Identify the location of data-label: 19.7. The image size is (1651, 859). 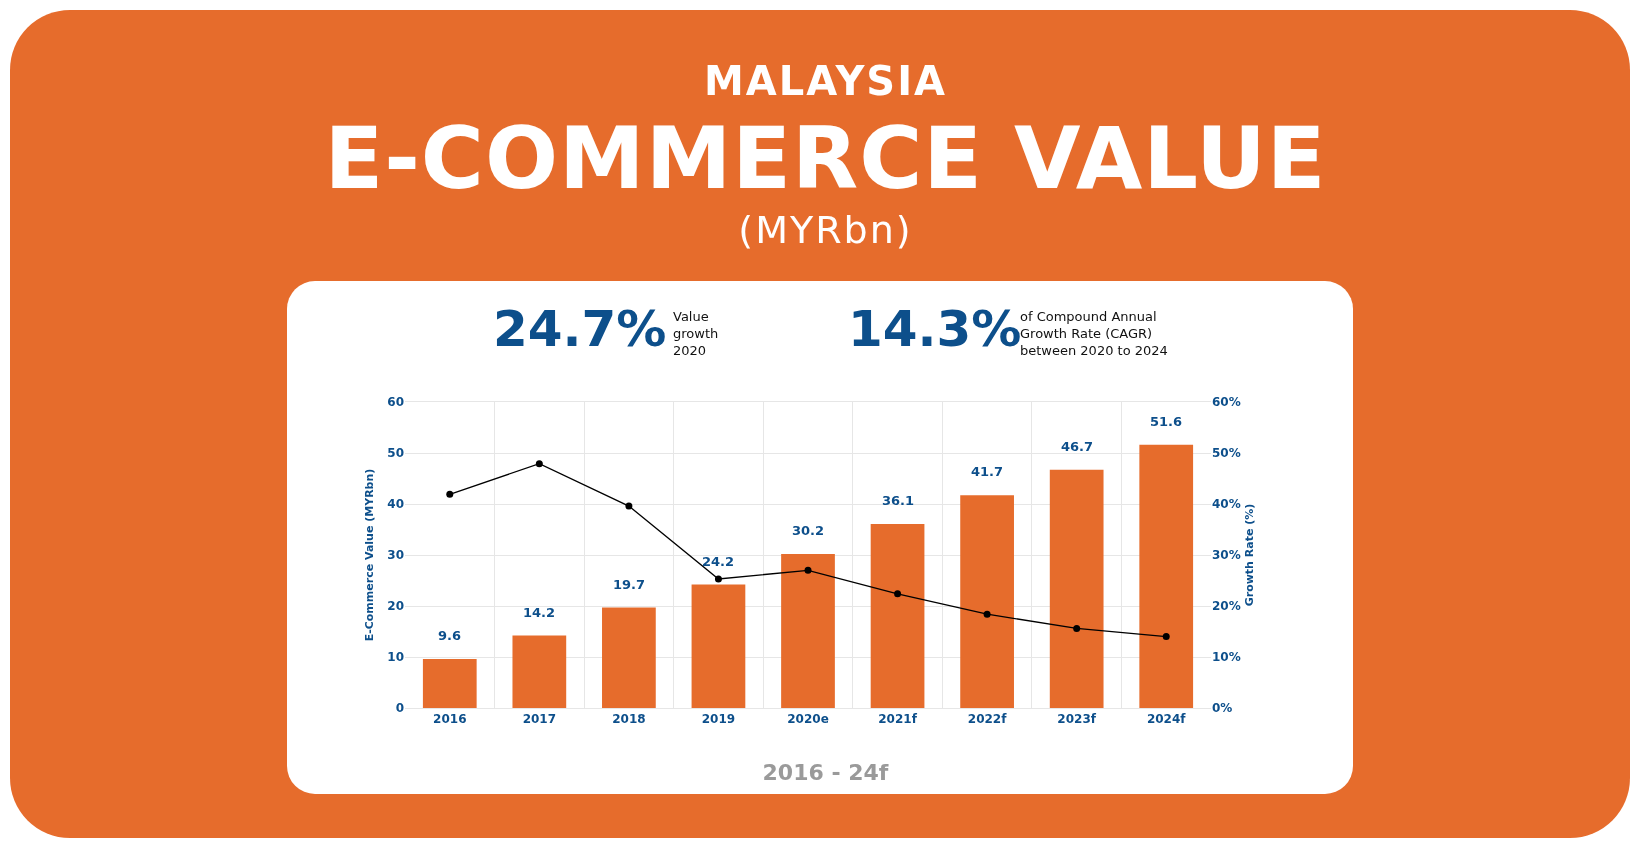
(629, 584).